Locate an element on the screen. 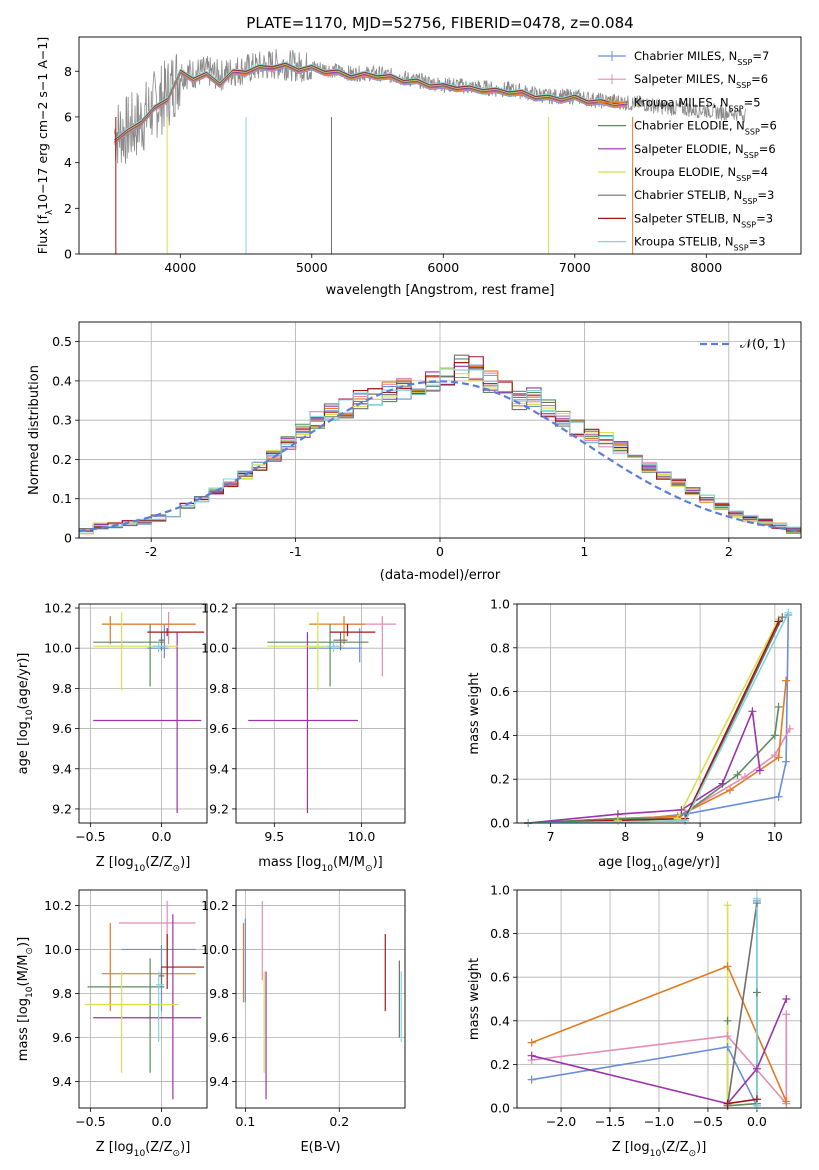  legend-label: Salpeter MILES, NSSP=6 is located at coordinates (701, 81).